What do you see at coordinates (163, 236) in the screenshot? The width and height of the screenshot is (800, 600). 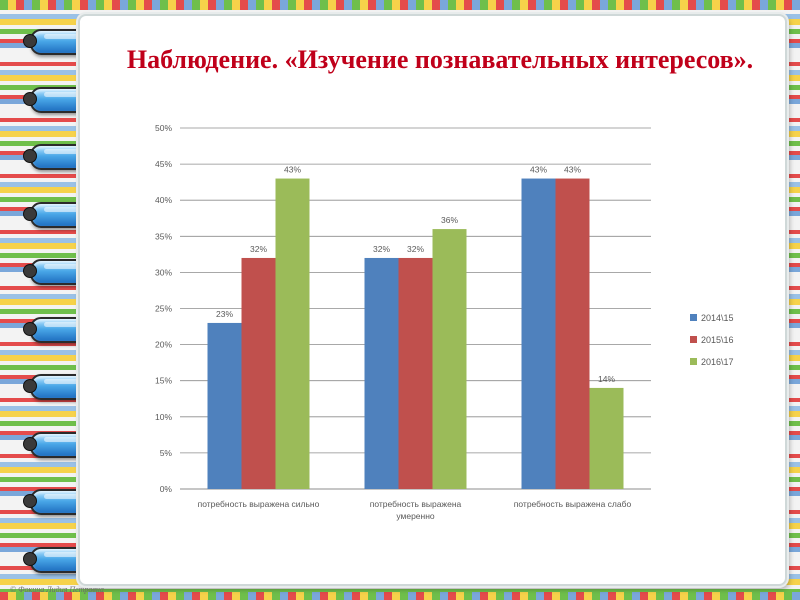 I see `y-tick-label: 35%` at bounding box center [163, 236].